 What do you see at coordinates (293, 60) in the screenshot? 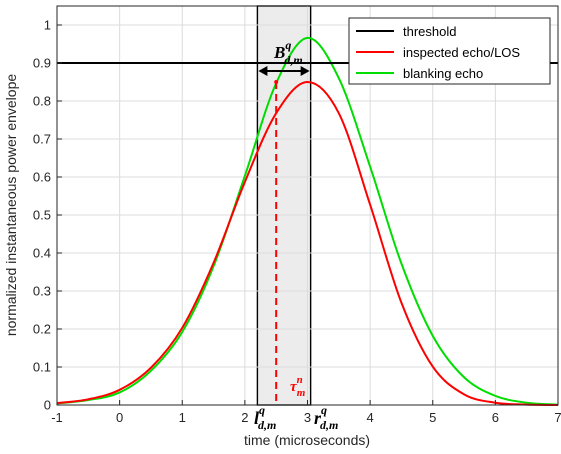
I see `width-label-sub: d,m` at bounding box center [293, 60].